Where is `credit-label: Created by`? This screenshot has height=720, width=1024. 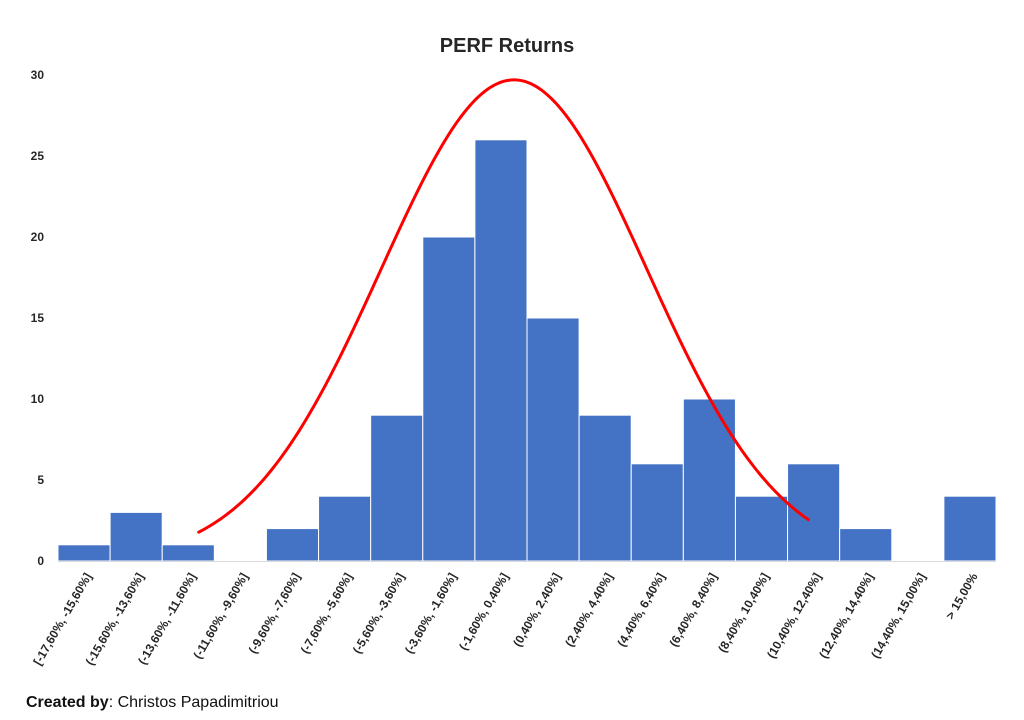 credit-label: Created by is located at coordinates (67, 702).